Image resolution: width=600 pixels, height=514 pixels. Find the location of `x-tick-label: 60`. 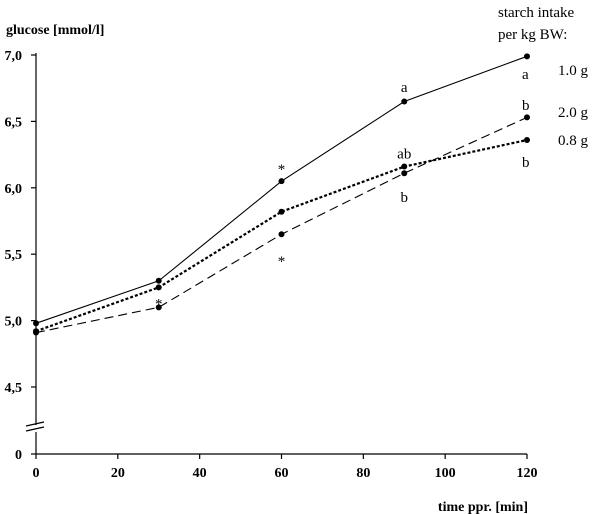

x-tick-label: 60 is located at coordinates (282, 473).